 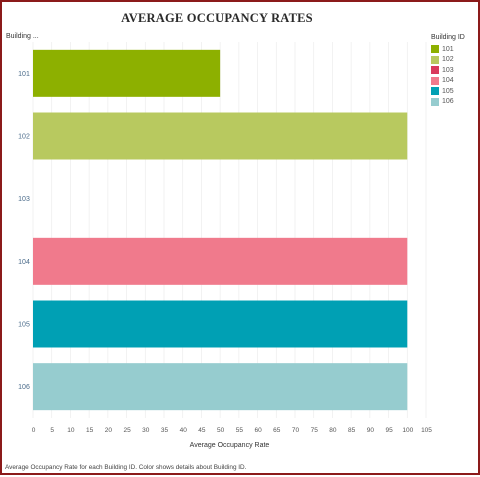 I want to click on x-tick-label: 60, so click(x=258, y=430).